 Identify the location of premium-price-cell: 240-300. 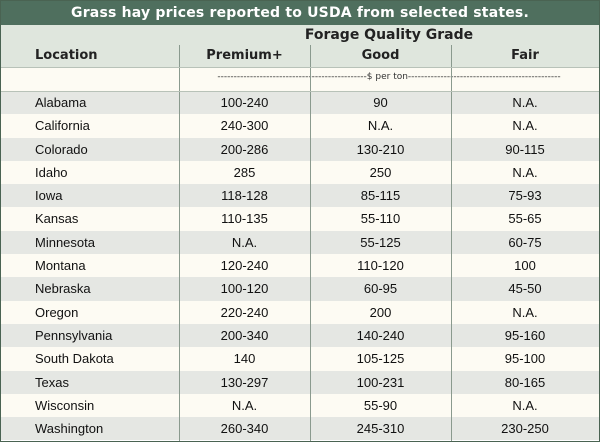
(244, 126).